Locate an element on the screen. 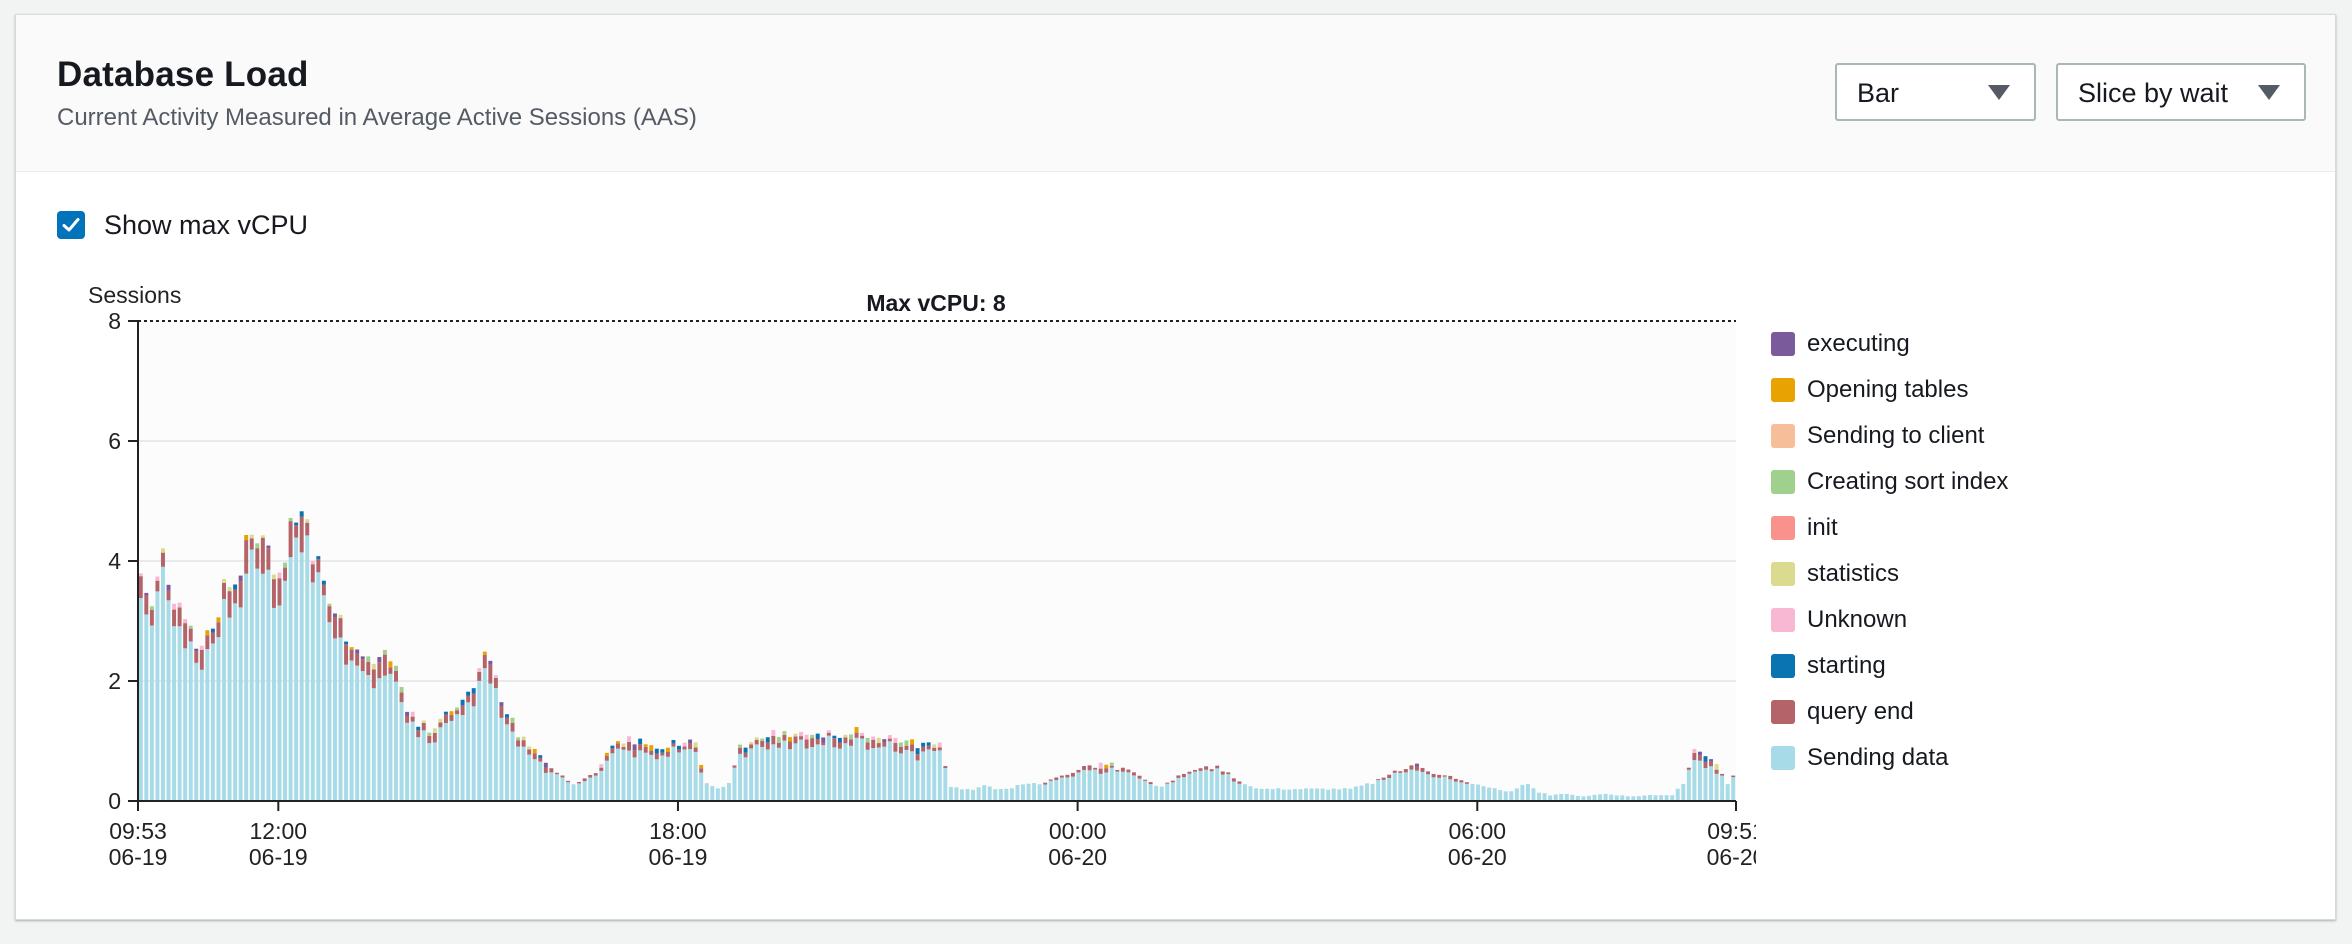 This screenshot has height=944, width=2352. x-tick-time: 12:00 is located at coordinates (279, 831).